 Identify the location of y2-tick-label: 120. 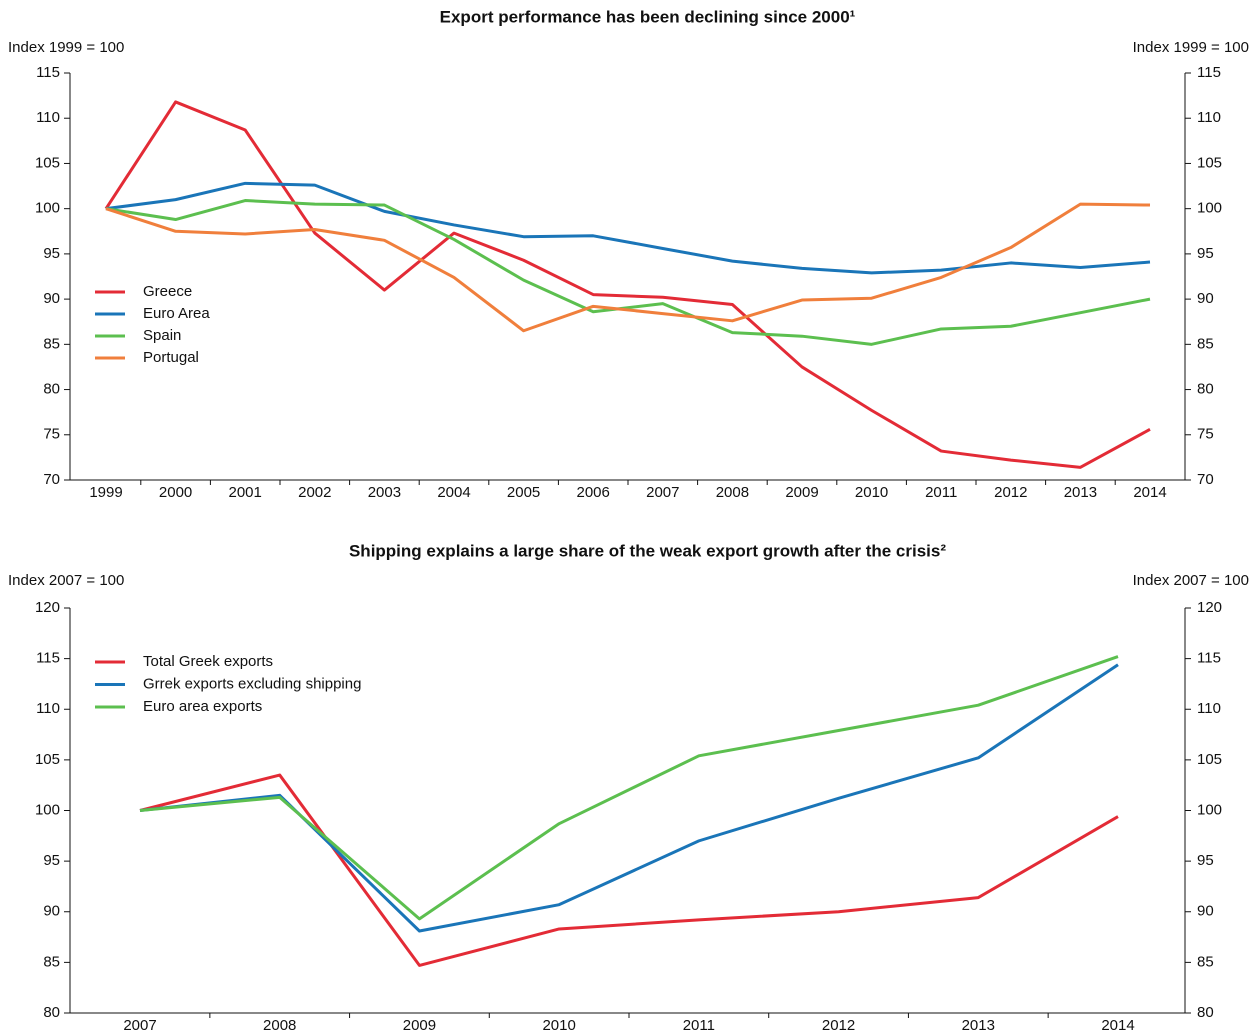
(1209, 607).